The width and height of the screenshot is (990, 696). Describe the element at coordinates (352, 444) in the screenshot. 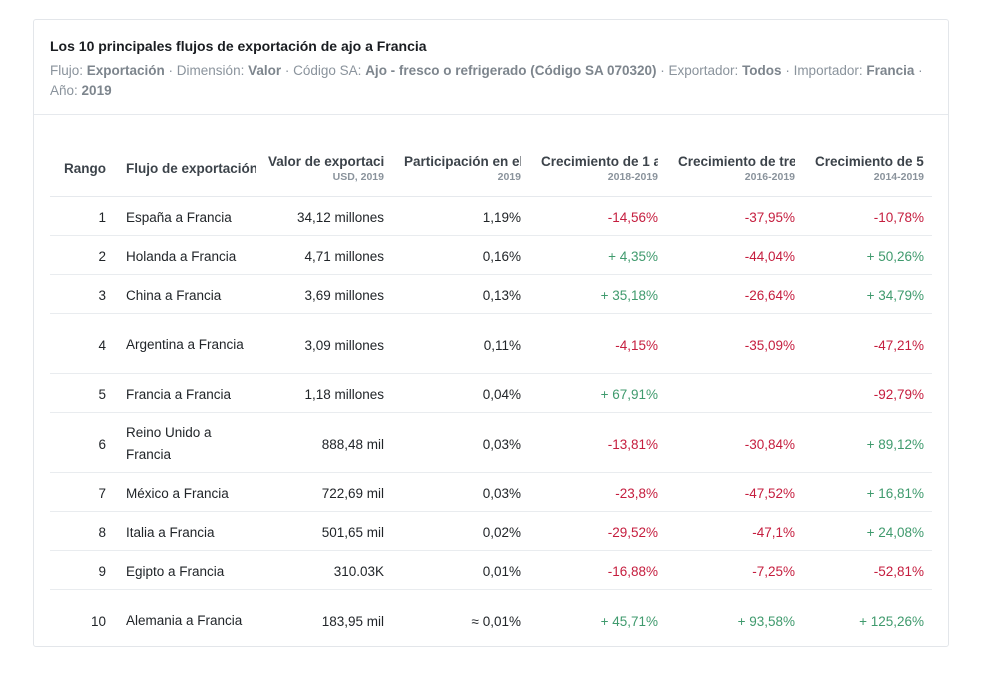

I see `cell-export-value: 888,48 mil` at that location.